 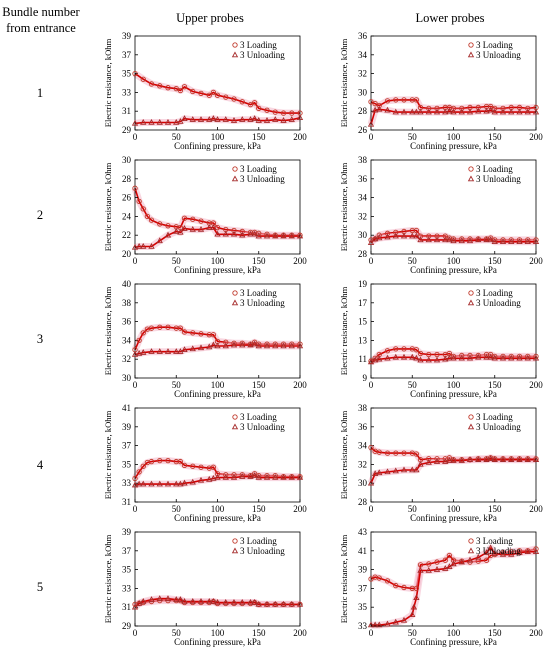 I want to click on y-tick-label: 32, so click(x=126, y=359).